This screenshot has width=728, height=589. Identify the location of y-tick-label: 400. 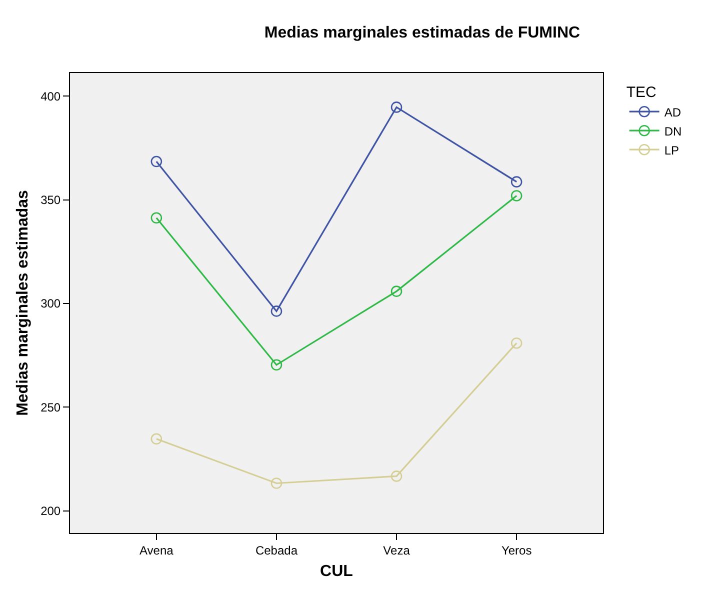
(50, 96).